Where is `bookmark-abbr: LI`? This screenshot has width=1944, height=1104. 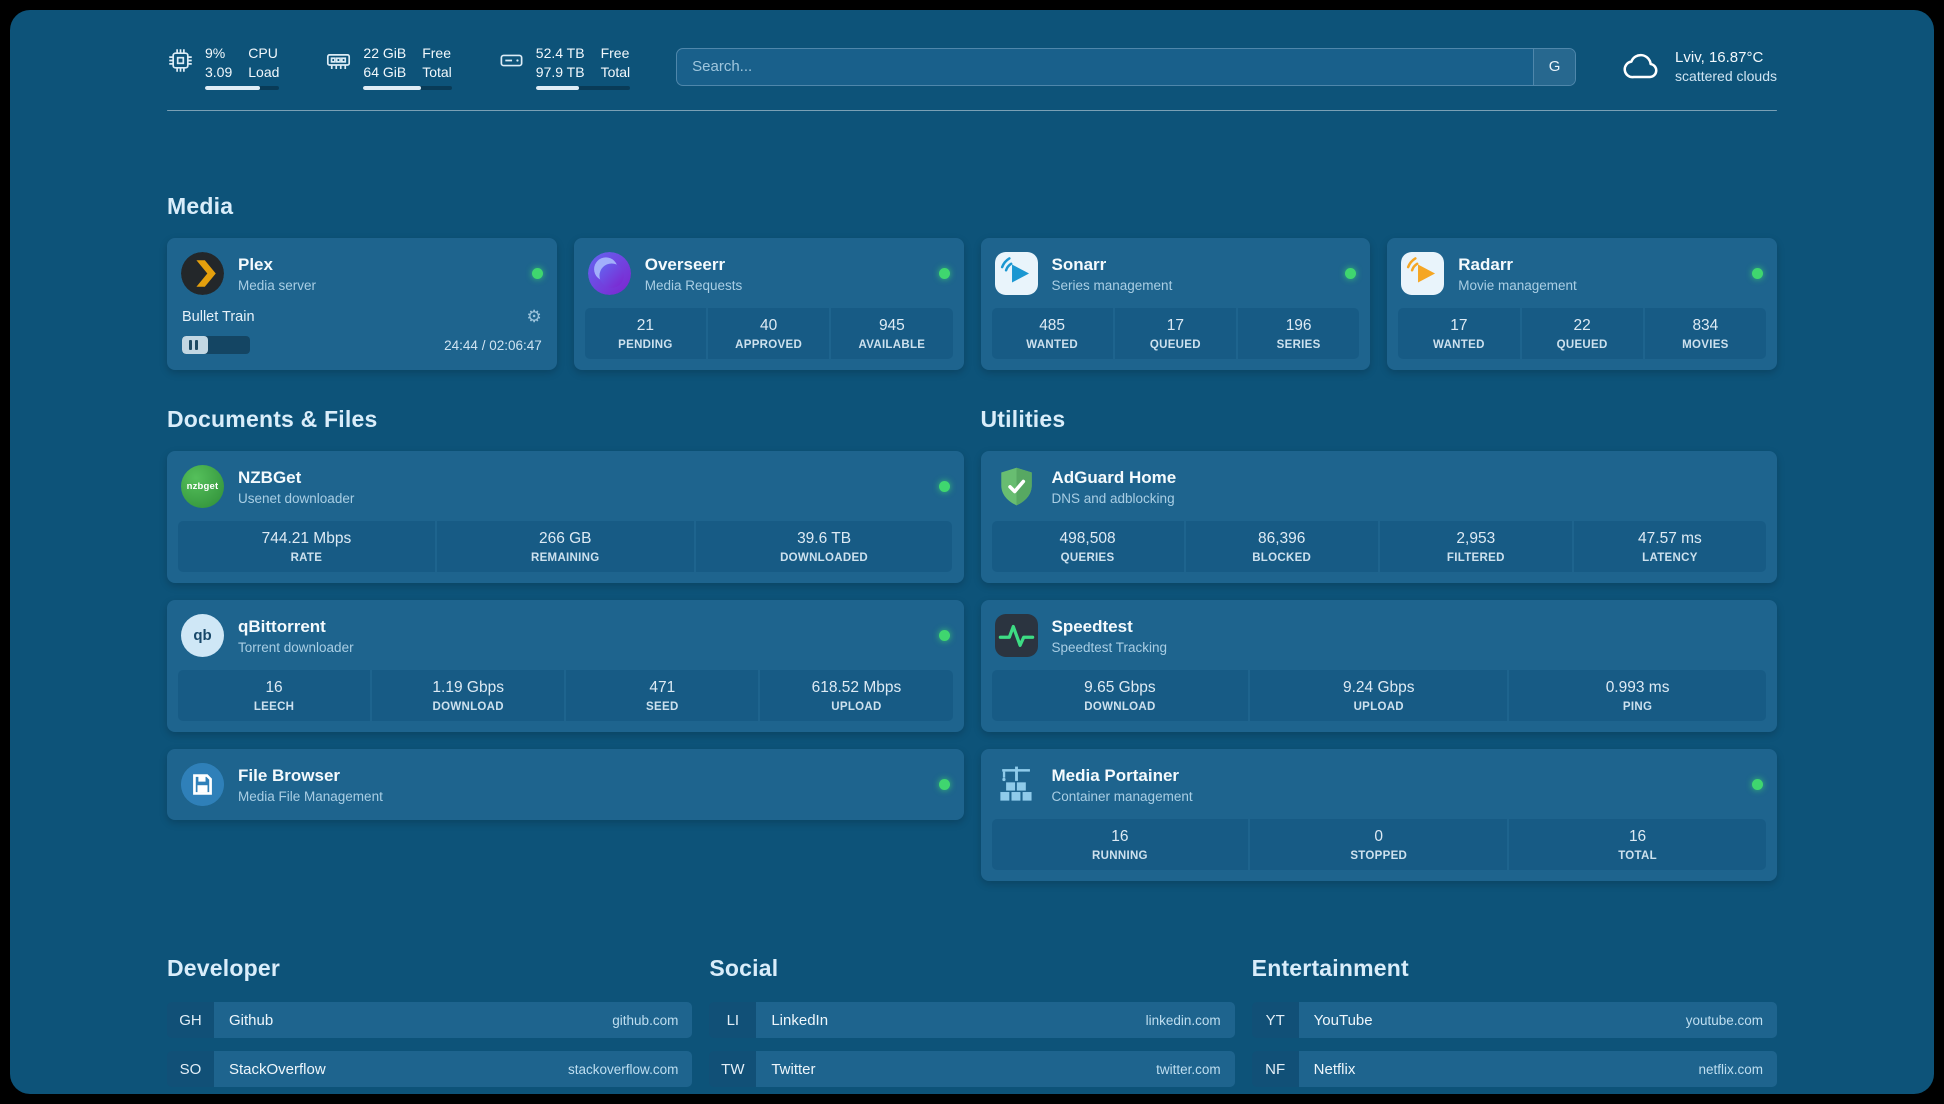
bookmark-abbr: LI is located at coordinates (733, 1020).